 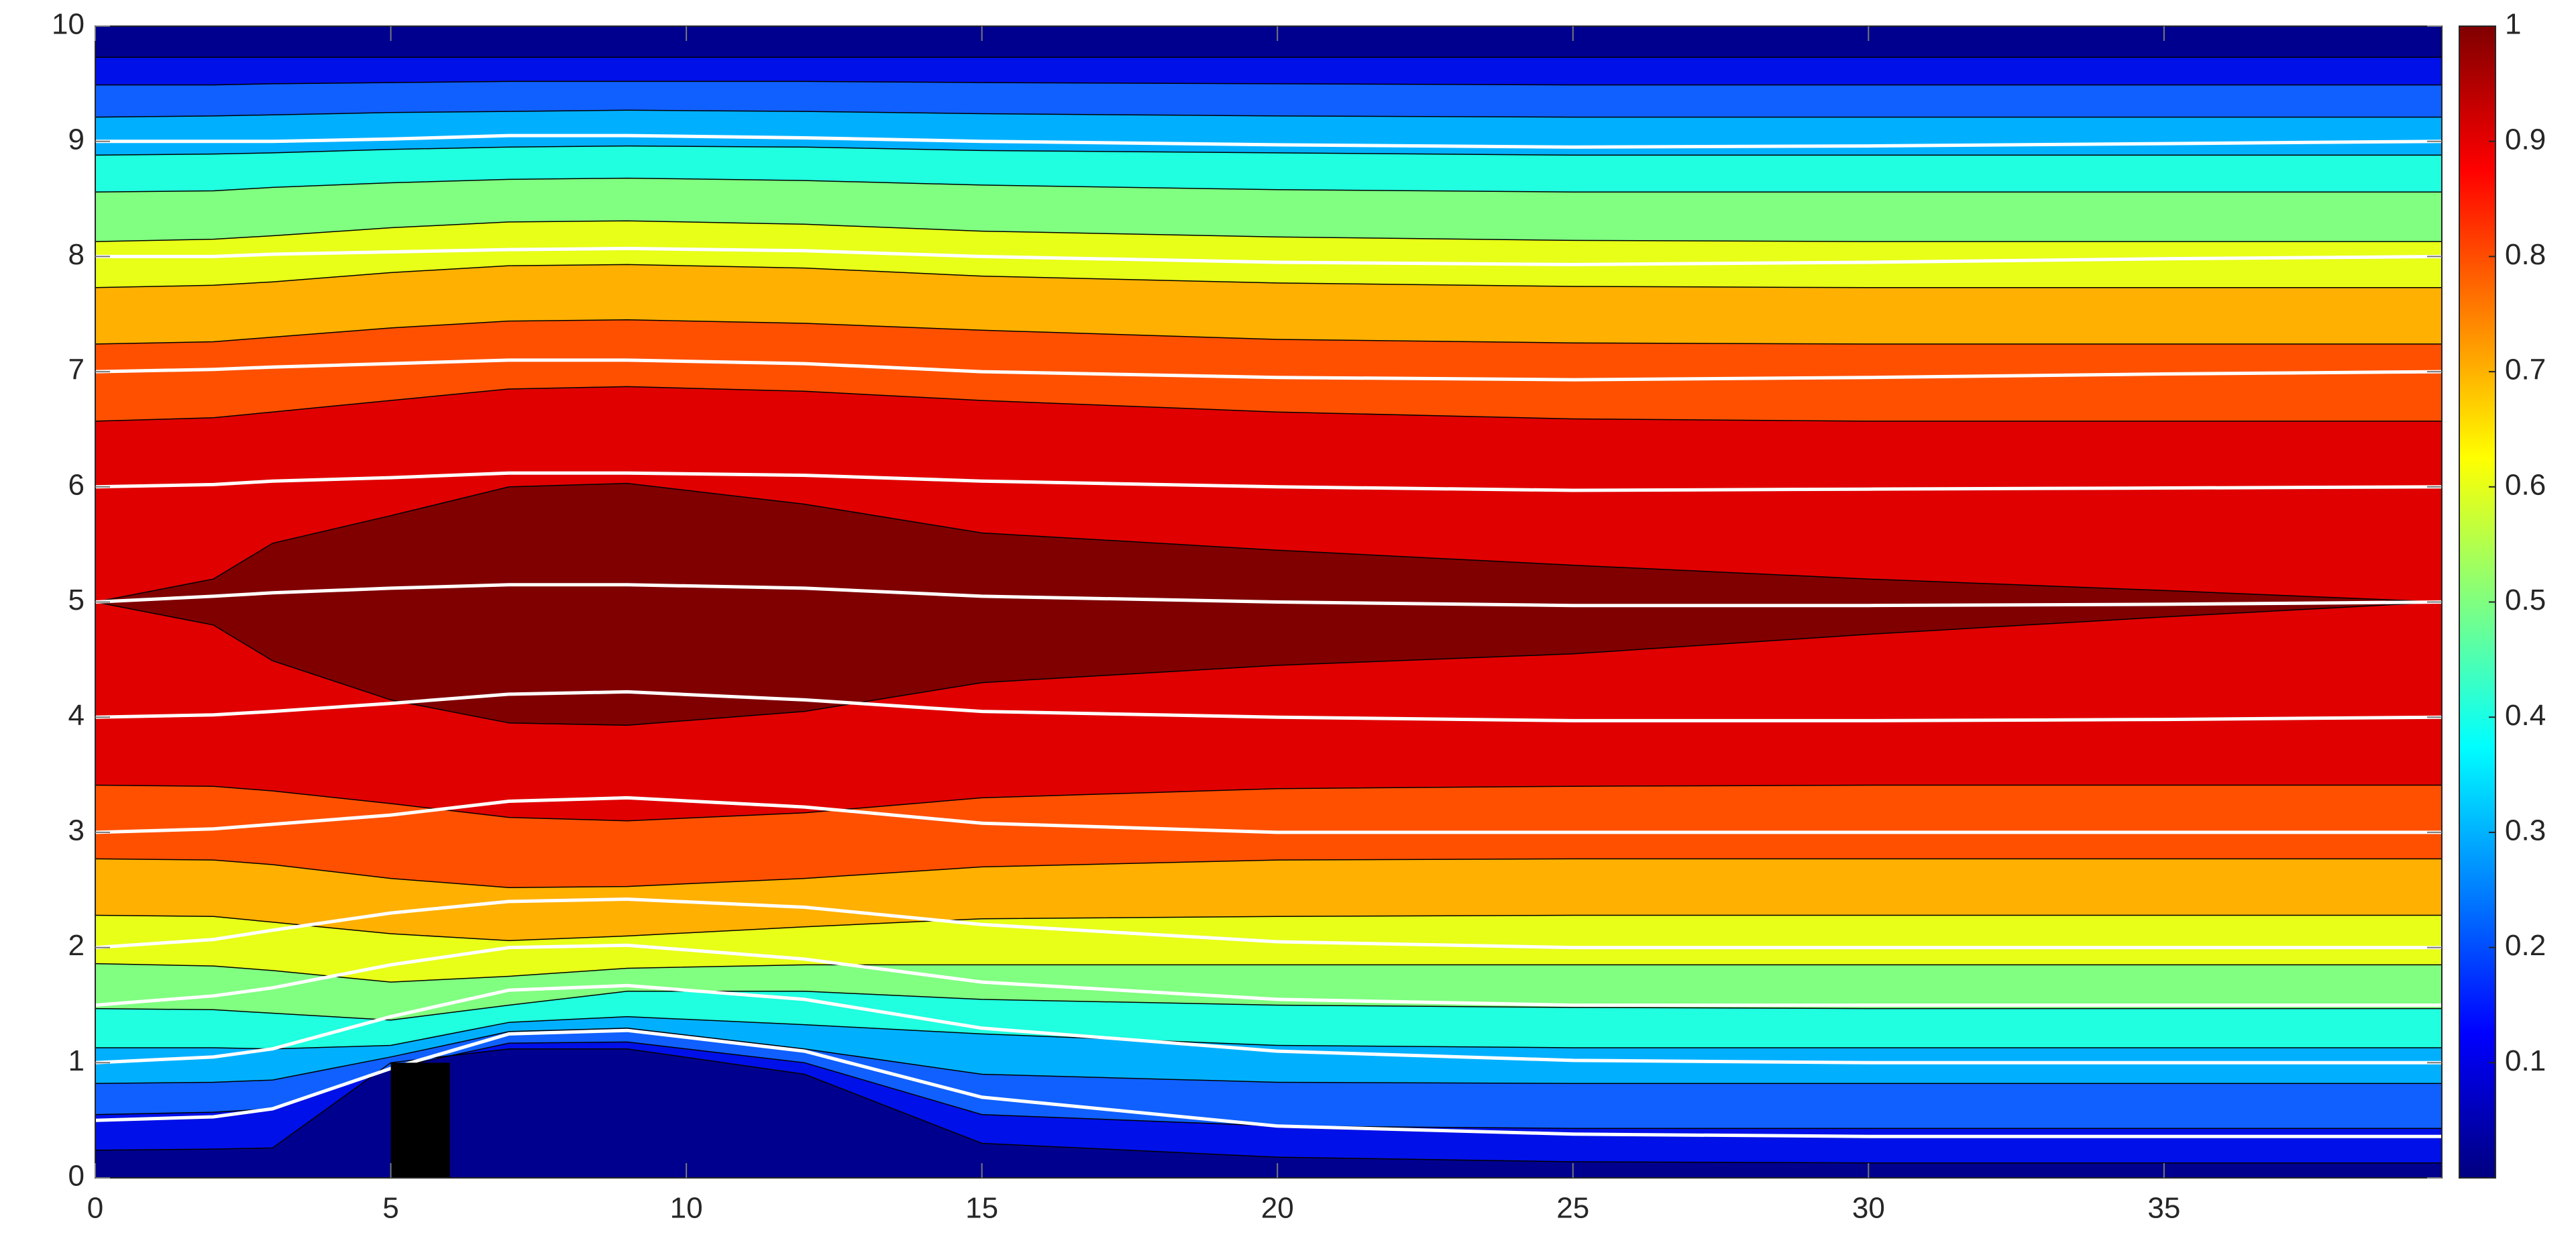 What do you see at coordinates (686, 1208) in the screenshot?
I see `x-tick-label: 10` at bounding box center [686, 1208].